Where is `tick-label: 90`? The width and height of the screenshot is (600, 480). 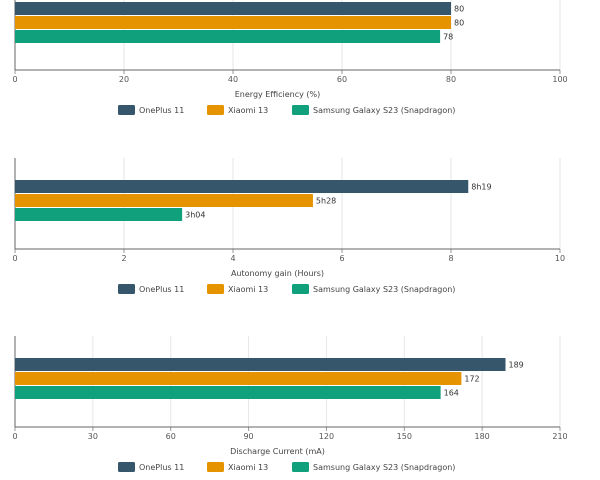
tick-label: 90 is located at coordinates (248, 436).